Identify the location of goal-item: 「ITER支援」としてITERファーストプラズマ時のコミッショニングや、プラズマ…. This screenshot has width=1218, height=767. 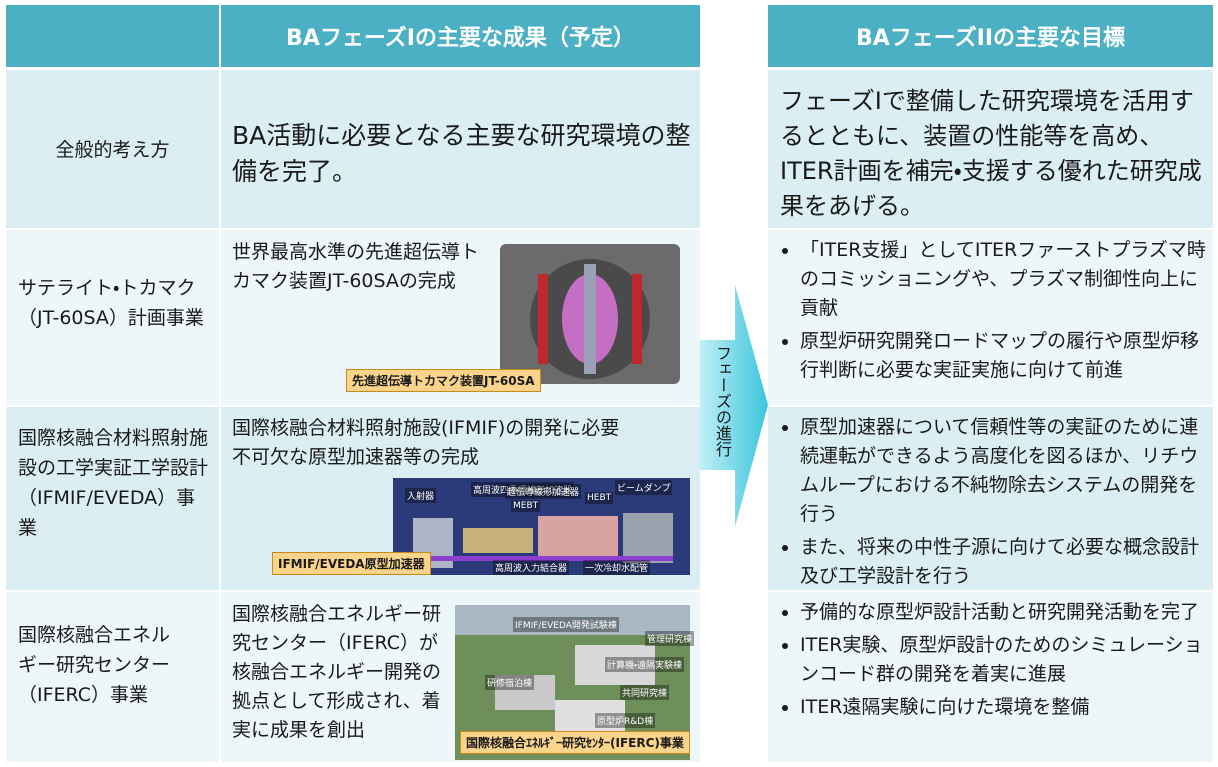
(1005, 279).